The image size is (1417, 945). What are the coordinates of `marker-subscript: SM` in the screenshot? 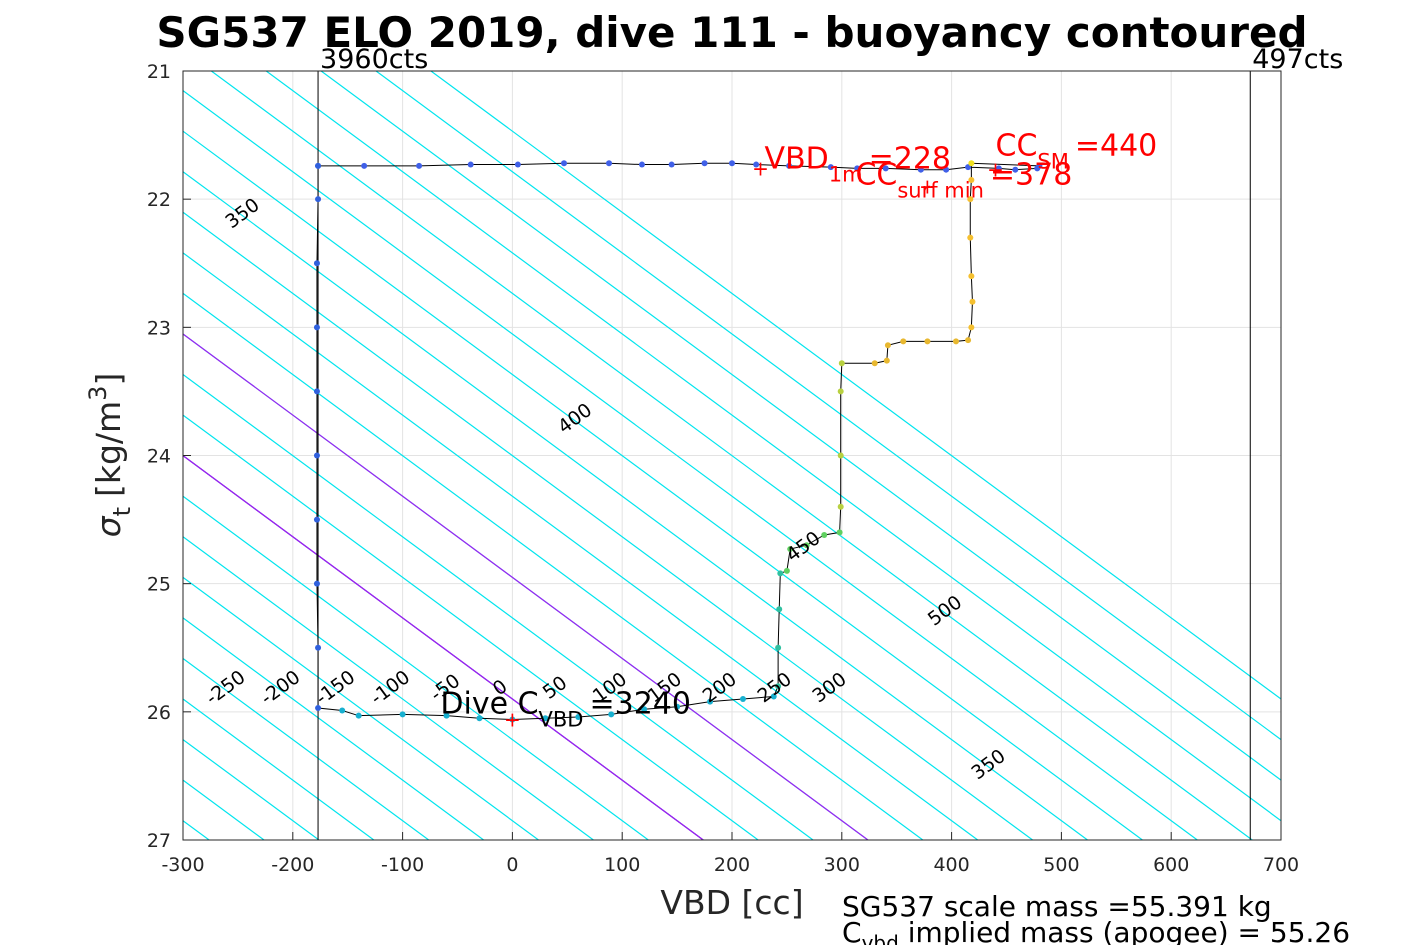 It's located at (1052, 162).